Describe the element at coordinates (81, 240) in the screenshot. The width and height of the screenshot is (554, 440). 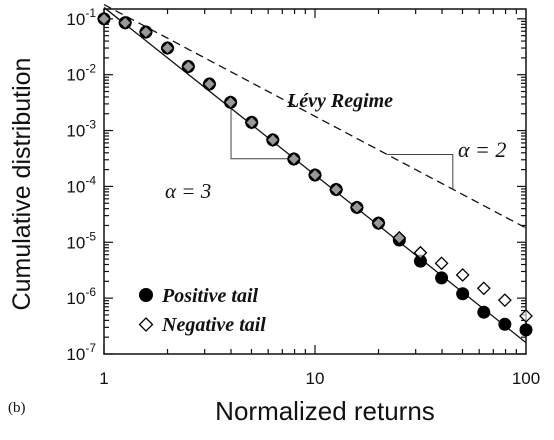
I see `y-tick-label: 10⁻⁵` at that location.